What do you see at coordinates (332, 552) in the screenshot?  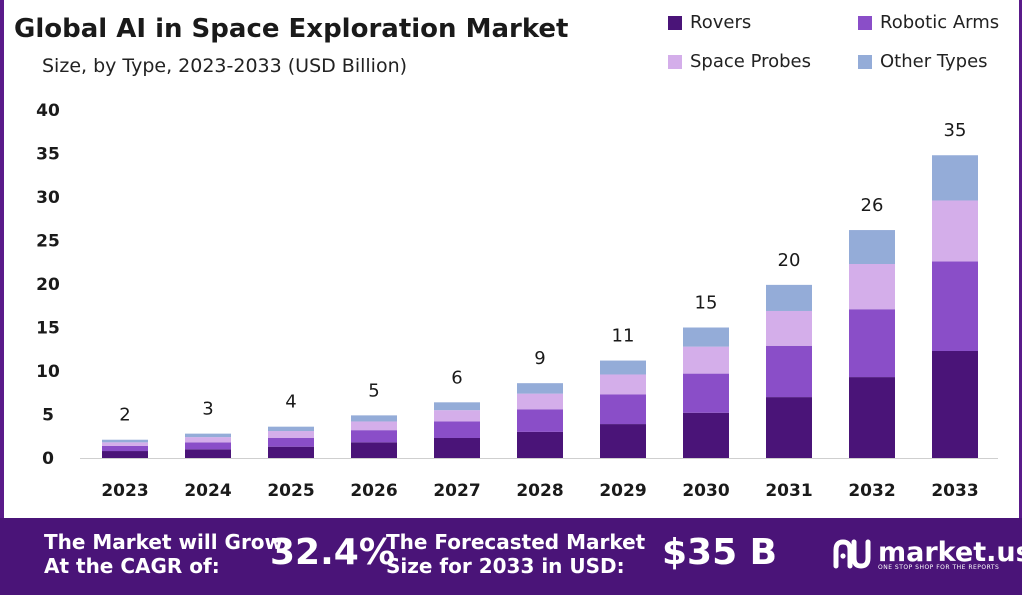 I see `cagr-value: 32.4%` at bounding box center [332, 552].